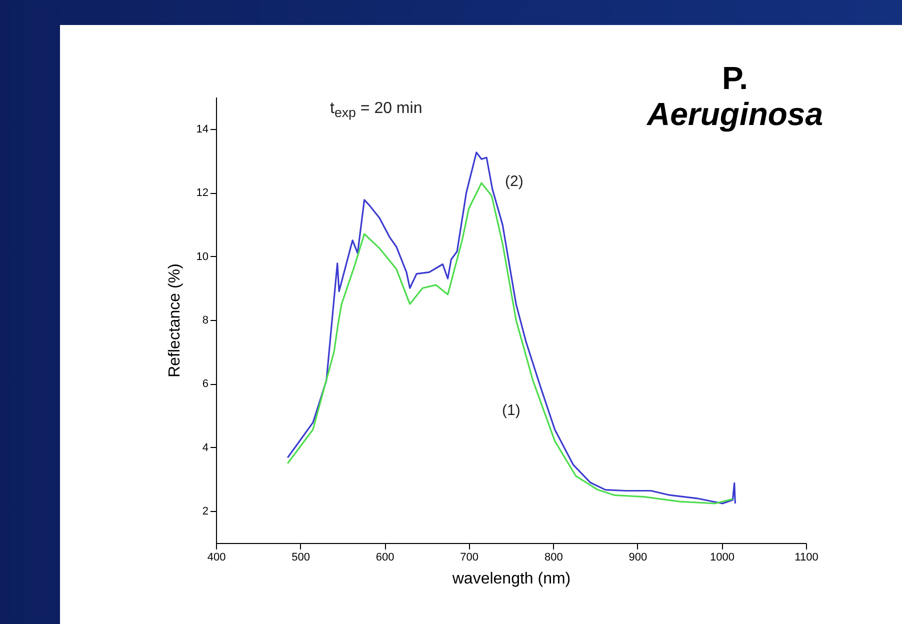  Describe the element at coordinates (511, 579) in the screenshot. I see `x-axis-title: wavelength (nm)` at that location.